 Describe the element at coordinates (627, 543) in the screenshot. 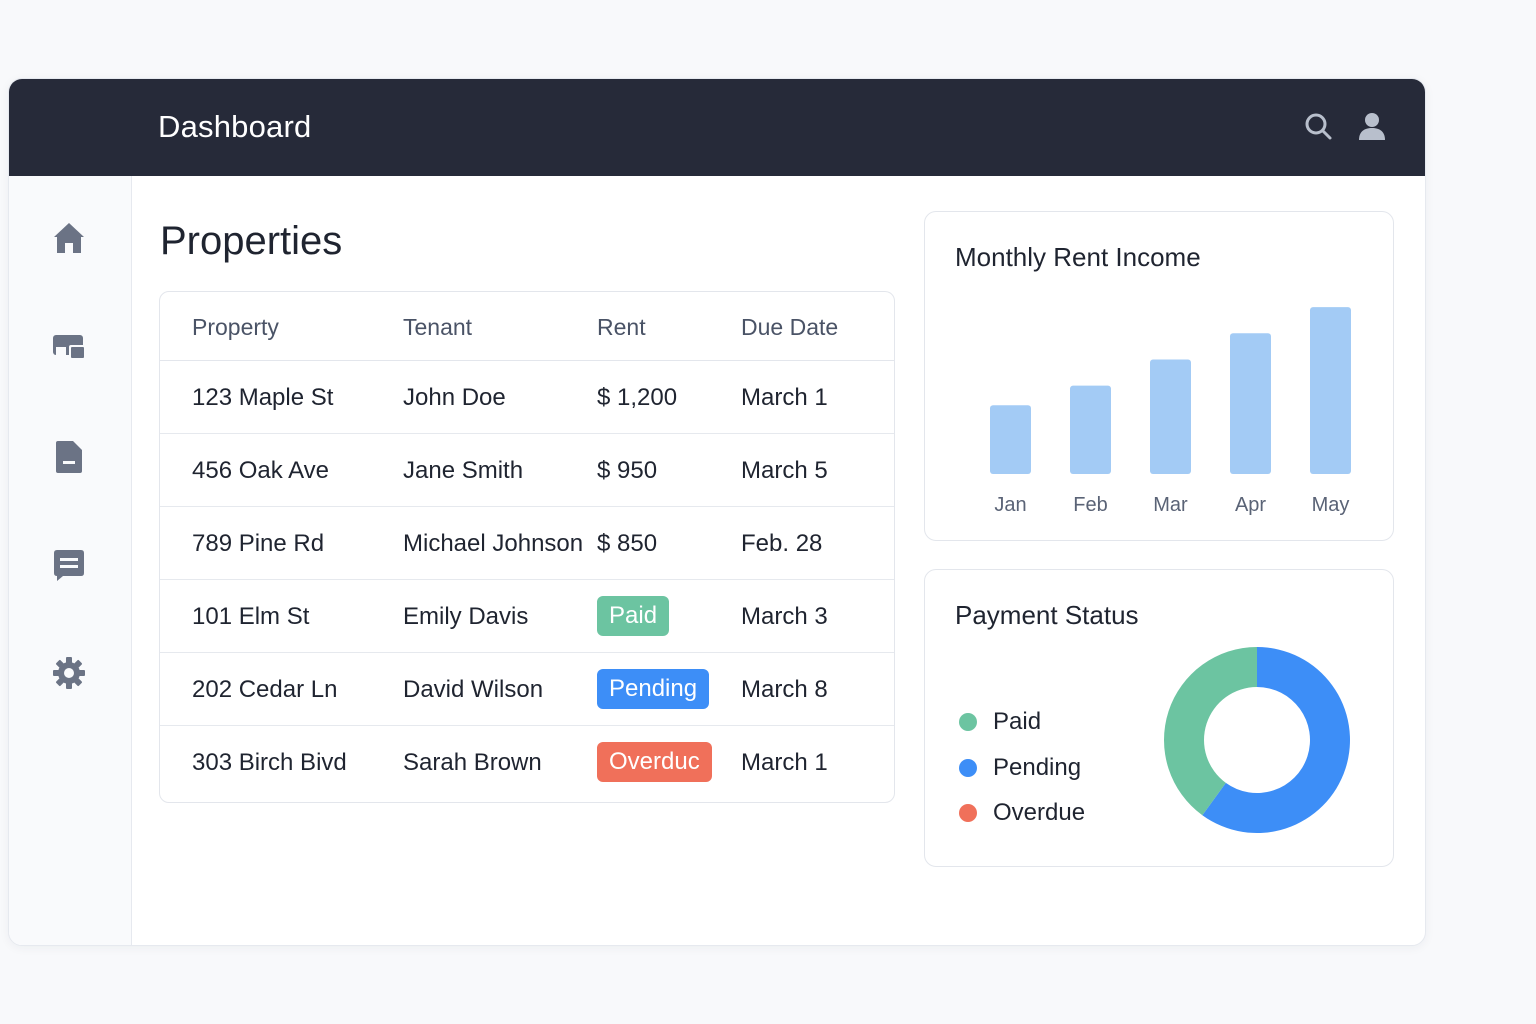

I see `rent-cell: $ 850` at that location.